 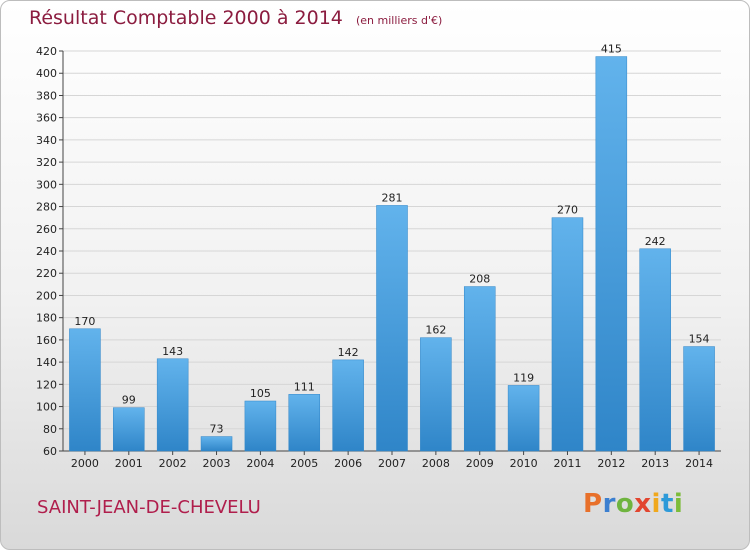 I want to click on y-tick-label: 420, so click(x=46, y=51).